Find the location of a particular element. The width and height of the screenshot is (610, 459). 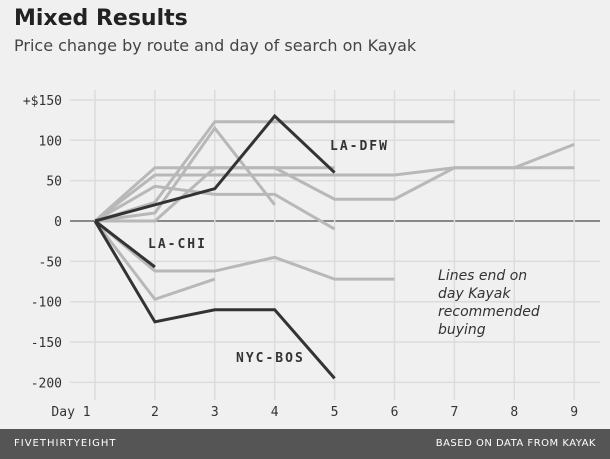

series-line-la-dfw is located at coordinates (215, 168).